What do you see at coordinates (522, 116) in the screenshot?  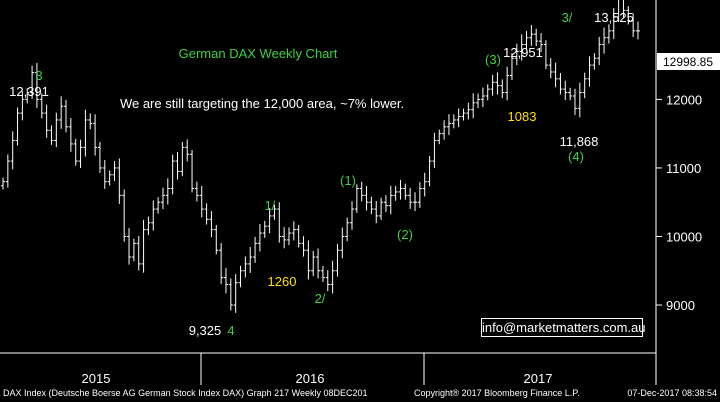 I see `annotation-move: 1083` at bounding box center [522, 116].